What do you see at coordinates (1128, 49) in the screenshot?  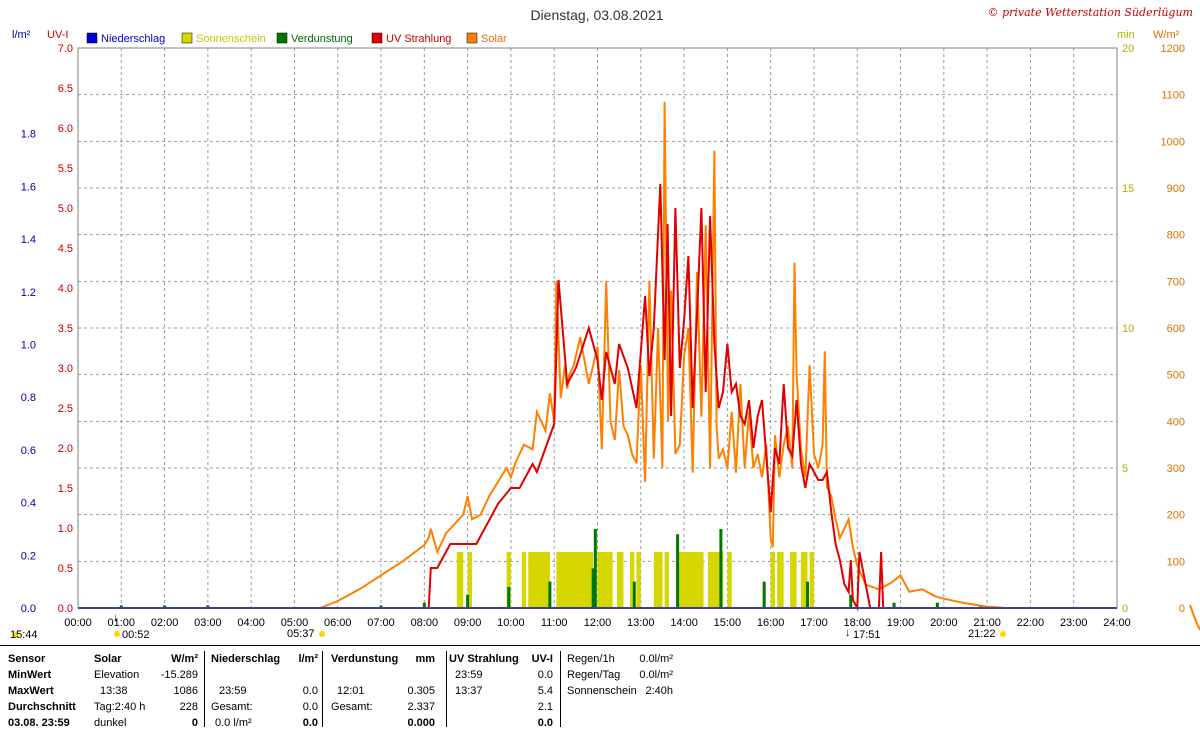 I see `min-tick-label: 20` at bounding box center [1128, 49].